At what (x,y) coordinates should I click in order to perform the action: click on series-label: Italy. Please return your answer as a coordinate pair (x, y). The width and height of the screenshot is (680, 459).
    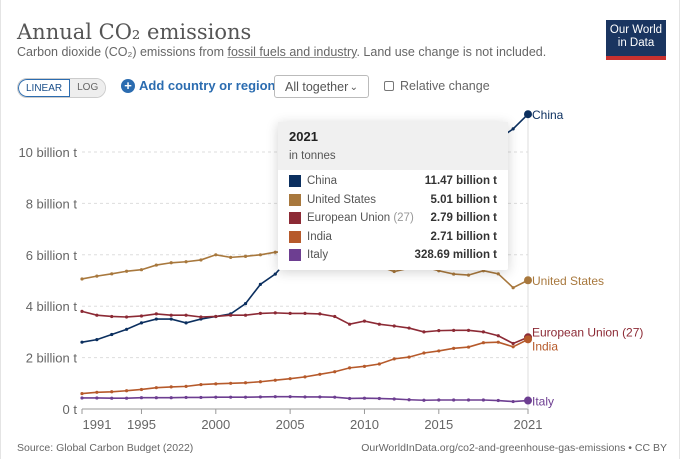
    Looking at the image, I should click on (543, 402).